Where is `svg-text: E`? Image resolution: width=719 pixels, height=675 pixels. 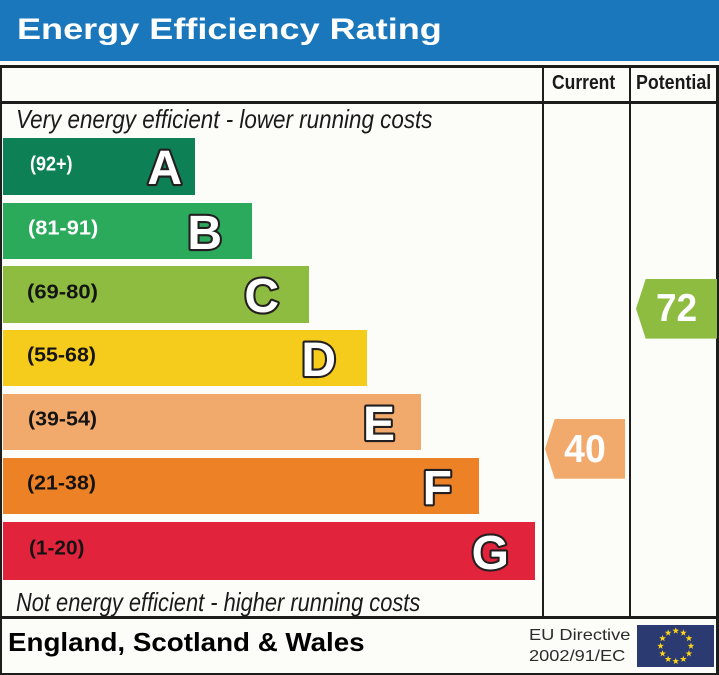
svg-text: E is located at coordinates (379, 424).